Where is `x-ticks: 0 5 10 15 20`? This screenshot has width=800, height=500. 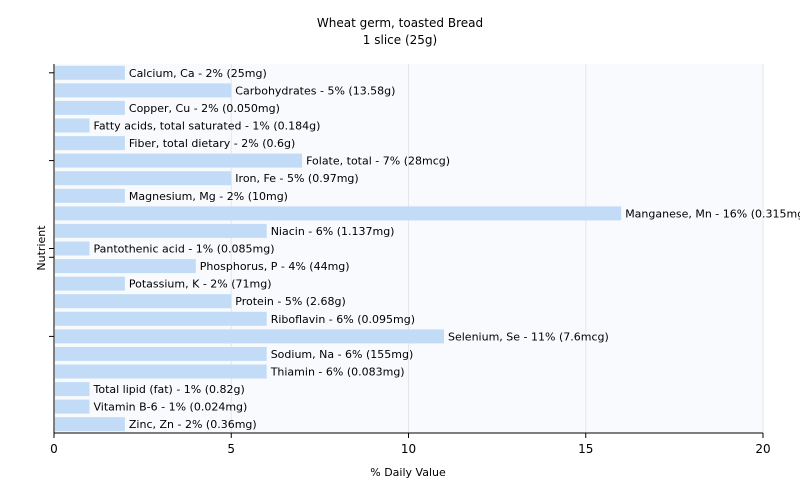
x-ticks: 0 5 10 15 20 is located at coordinates (410, 444).